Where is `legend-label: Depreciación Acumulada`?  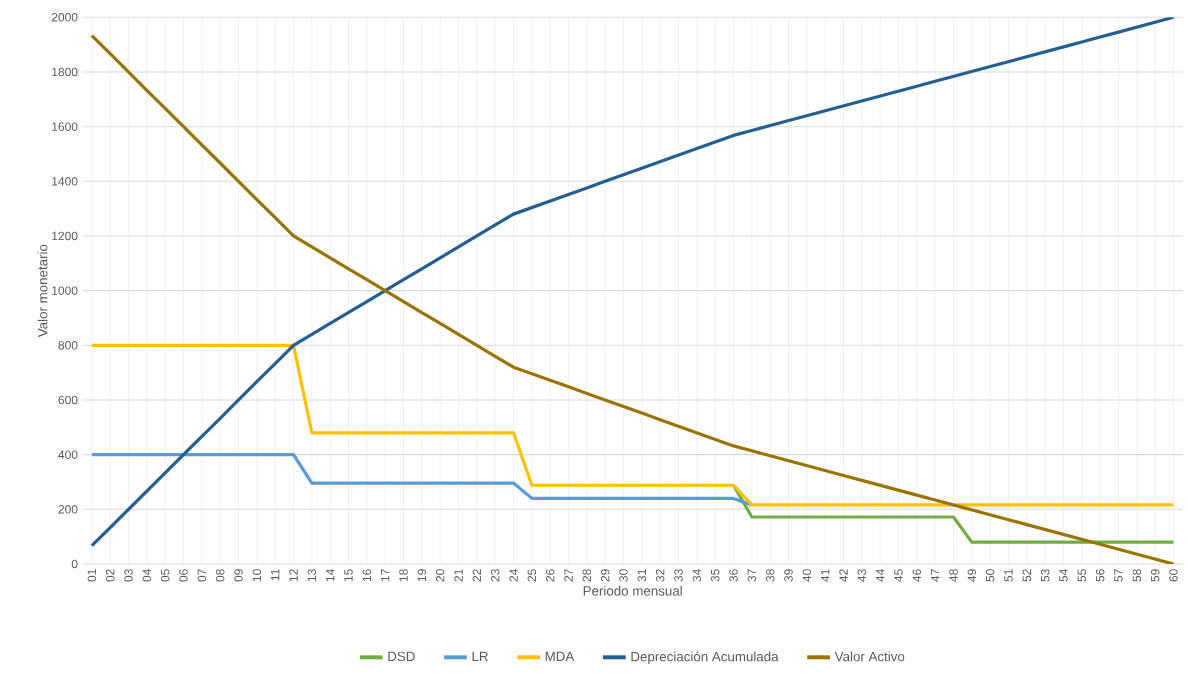
legend-label: Depreciación Acumulada is located at coordinates (705, 657).